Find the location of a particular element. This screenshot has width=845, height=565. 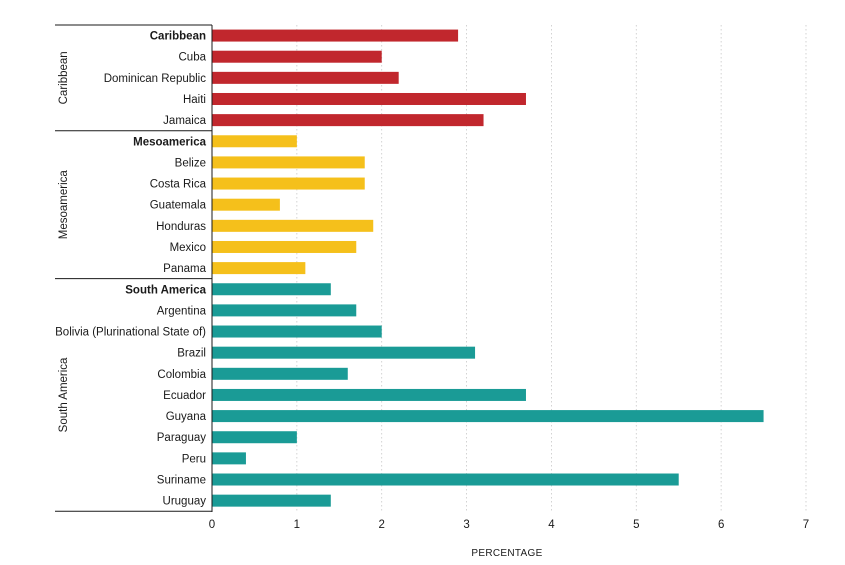

category-label: Jamaica is located at coordinates (184, 121).